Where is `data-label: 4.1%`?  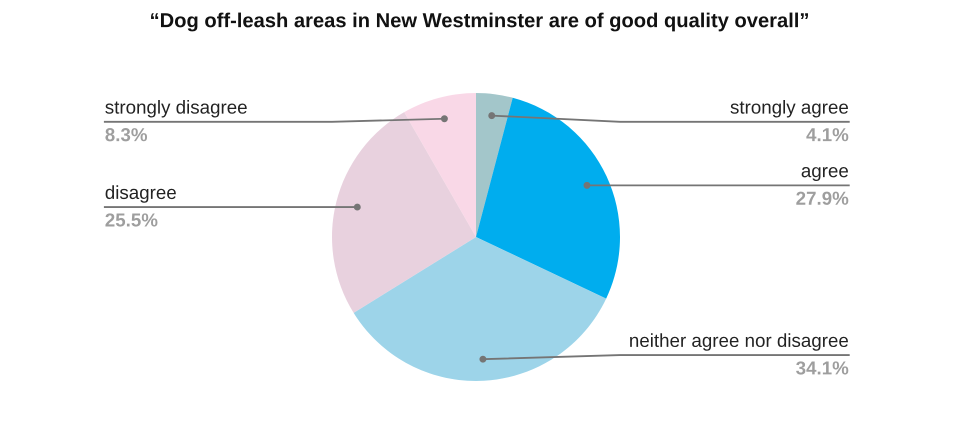 data-label: 4.1% is located at coordinates (827, 135).